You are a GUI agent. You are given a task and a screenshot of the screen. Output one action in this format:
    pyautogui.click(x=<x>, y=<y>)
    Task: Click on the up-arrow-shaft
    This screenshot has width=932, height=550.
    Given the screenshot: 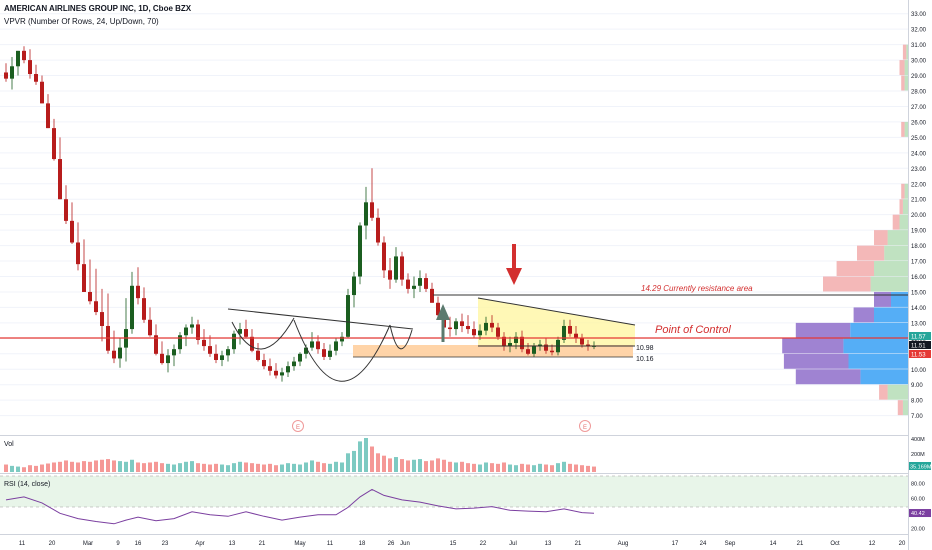 What is the action you would take?
    pyautogui.click(x=443, y=330)
    